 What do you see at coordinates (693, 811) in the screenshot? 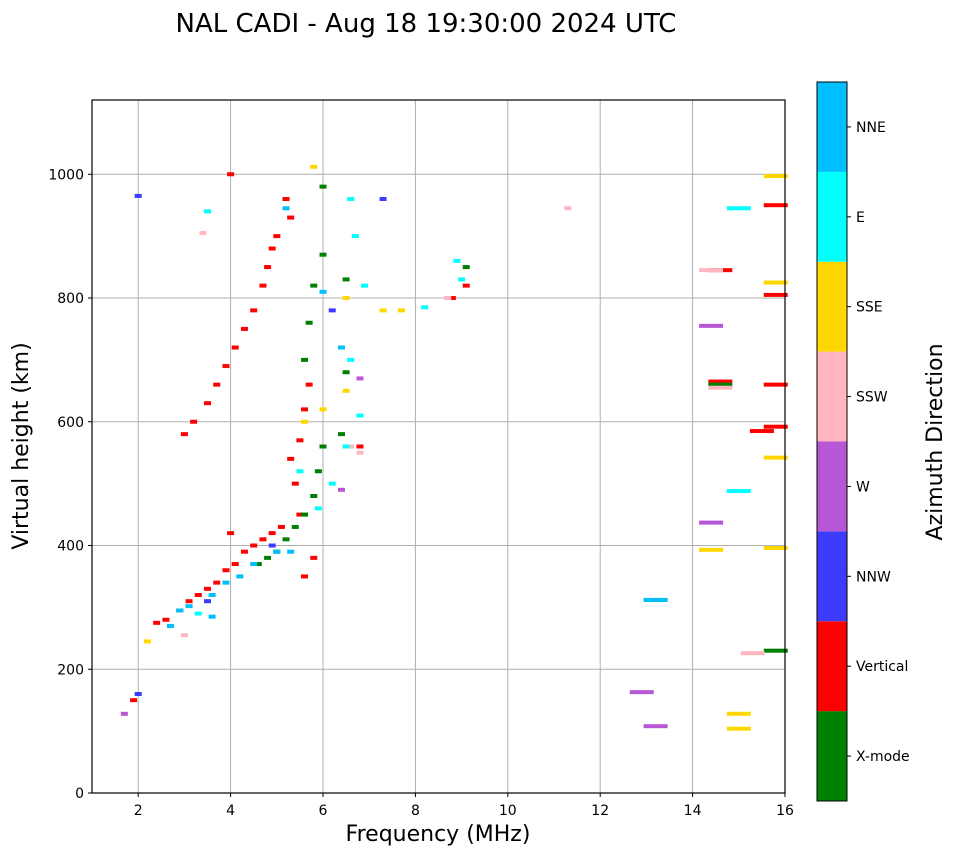
I see `x-tick-label: 14` at bounding box center [693, 811].